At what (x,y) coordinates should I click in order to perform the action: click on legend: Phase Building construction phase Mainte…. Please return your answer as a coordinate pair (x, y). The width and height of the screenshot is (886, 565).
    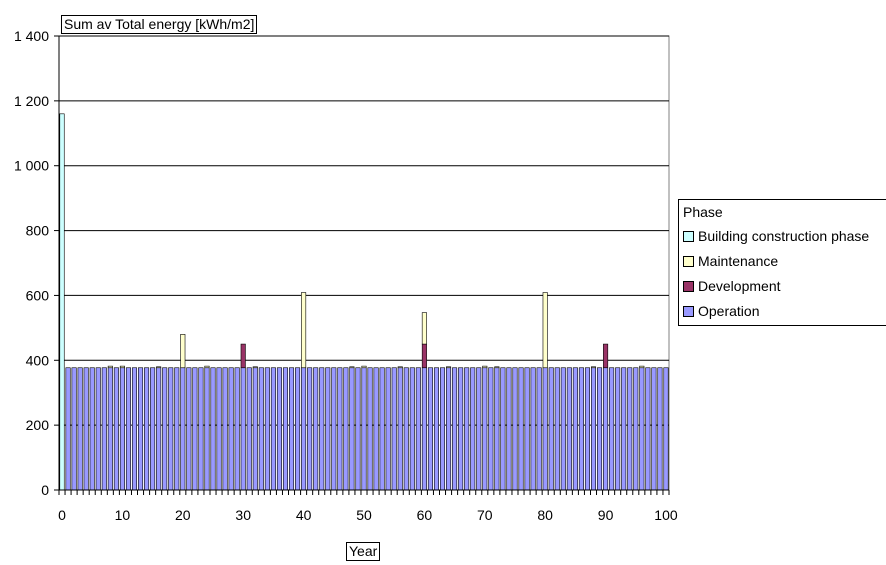
    Looking at the image, I should click on (782, 262).